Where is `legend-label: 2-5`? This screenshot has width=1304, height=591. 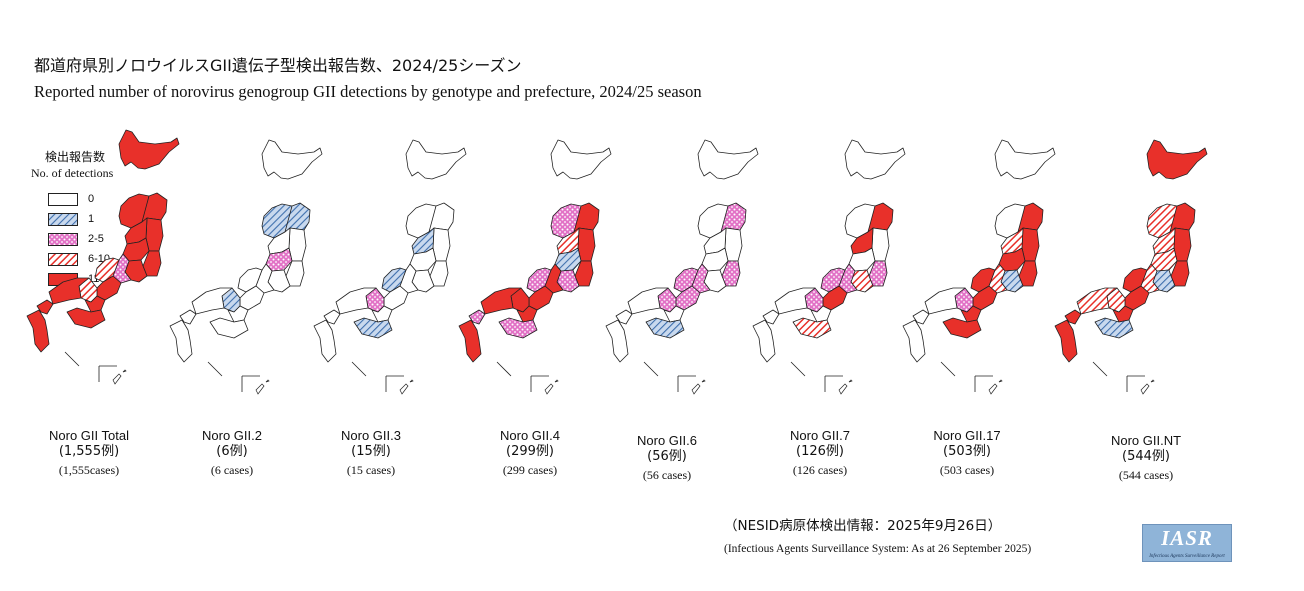
legend-label: 2-5 is located at coordinates (96, 239).